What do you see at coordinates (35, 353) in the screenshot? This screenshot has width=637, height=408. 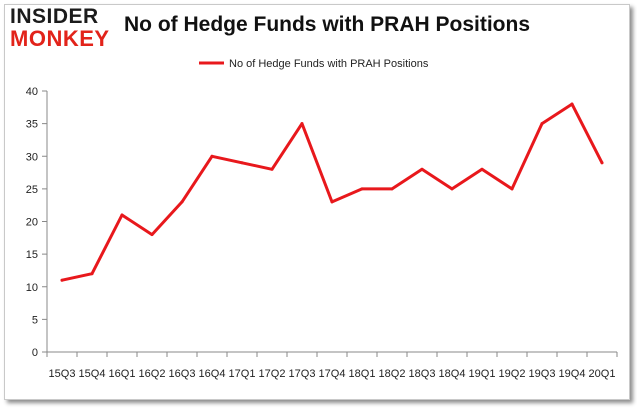 I see `y-tick-label: 0` at bounding box center [35, 353].